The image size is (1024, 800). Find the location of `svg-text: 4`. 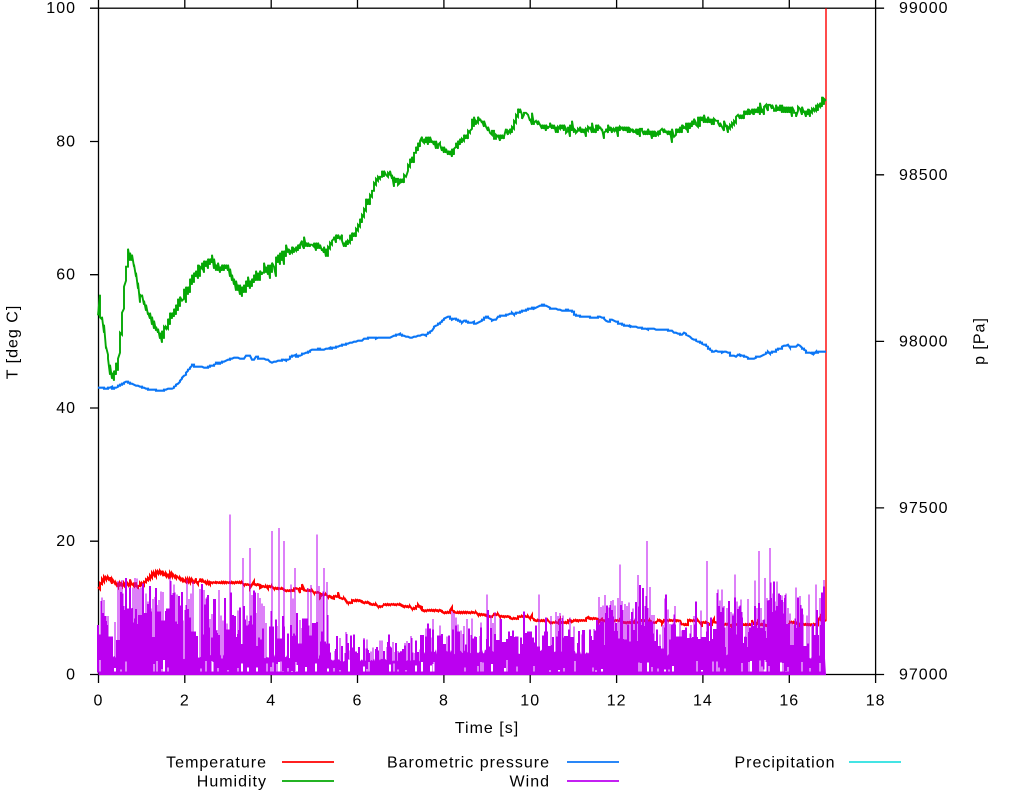

svg-text: 4 is located at coordinates (271, 701).